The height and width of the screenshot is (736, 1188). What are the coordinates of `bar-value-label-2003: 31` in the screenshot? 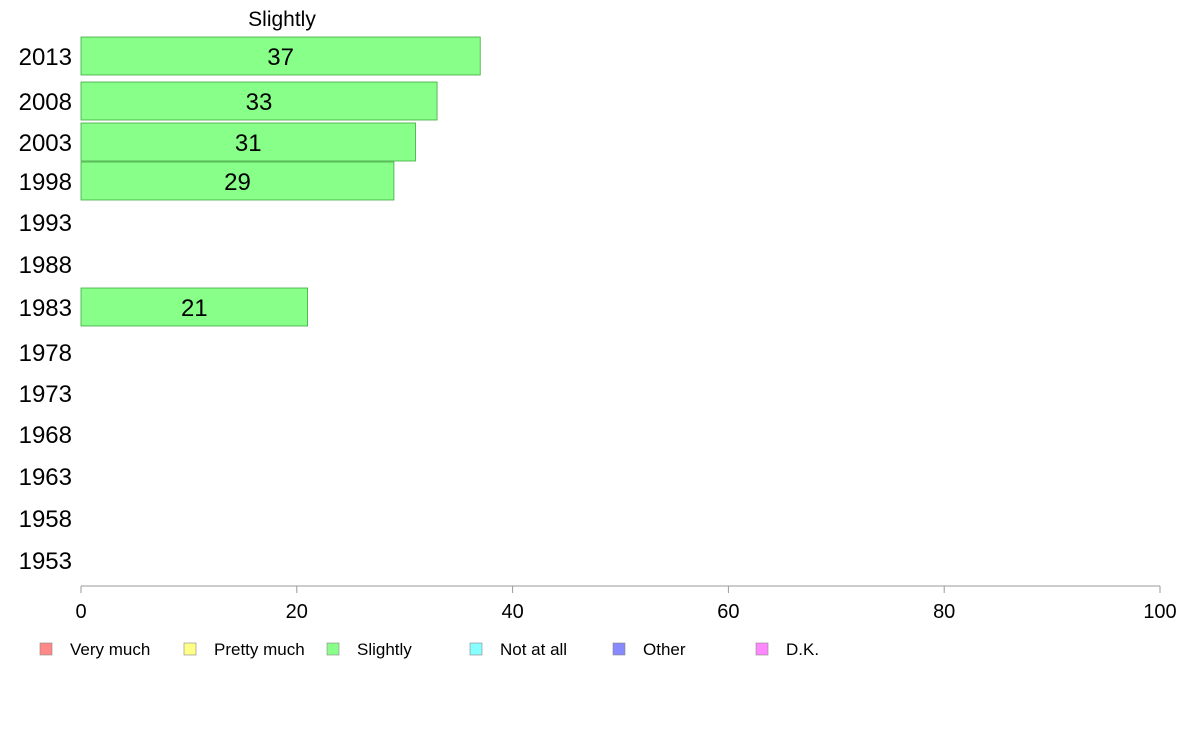 It's located at (248, 143).